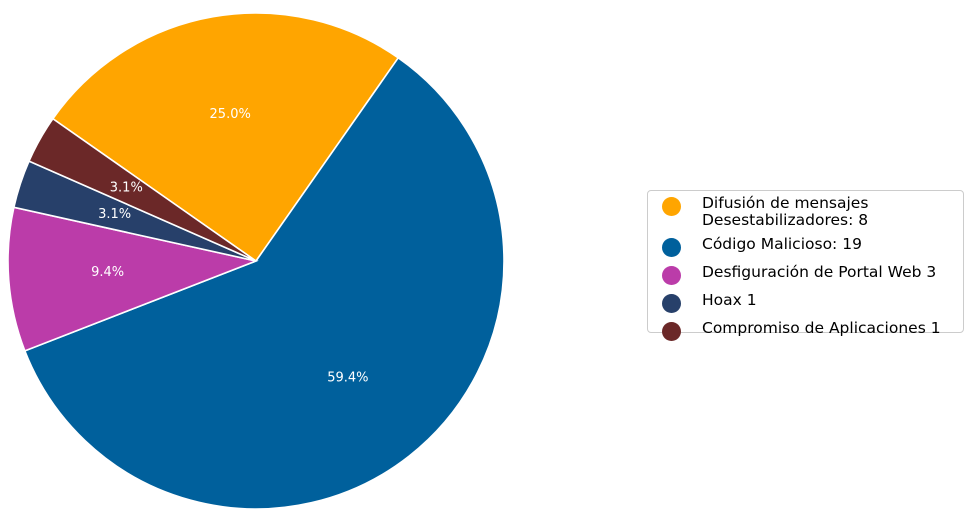 This screenshot has width=974, height=532. Describe the element at coordinates (782, 244) in the screenshot. I see `legend-label-codigo-malicioso: Código Malicioso: 19` at that location.